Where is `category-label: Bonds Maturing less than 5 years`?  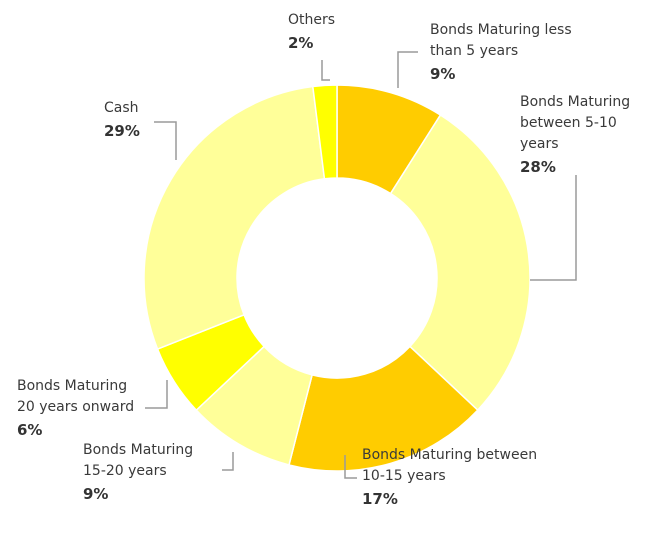 category-label: Bonds Maturing less than 5 years is located at coordinates (501, 40).